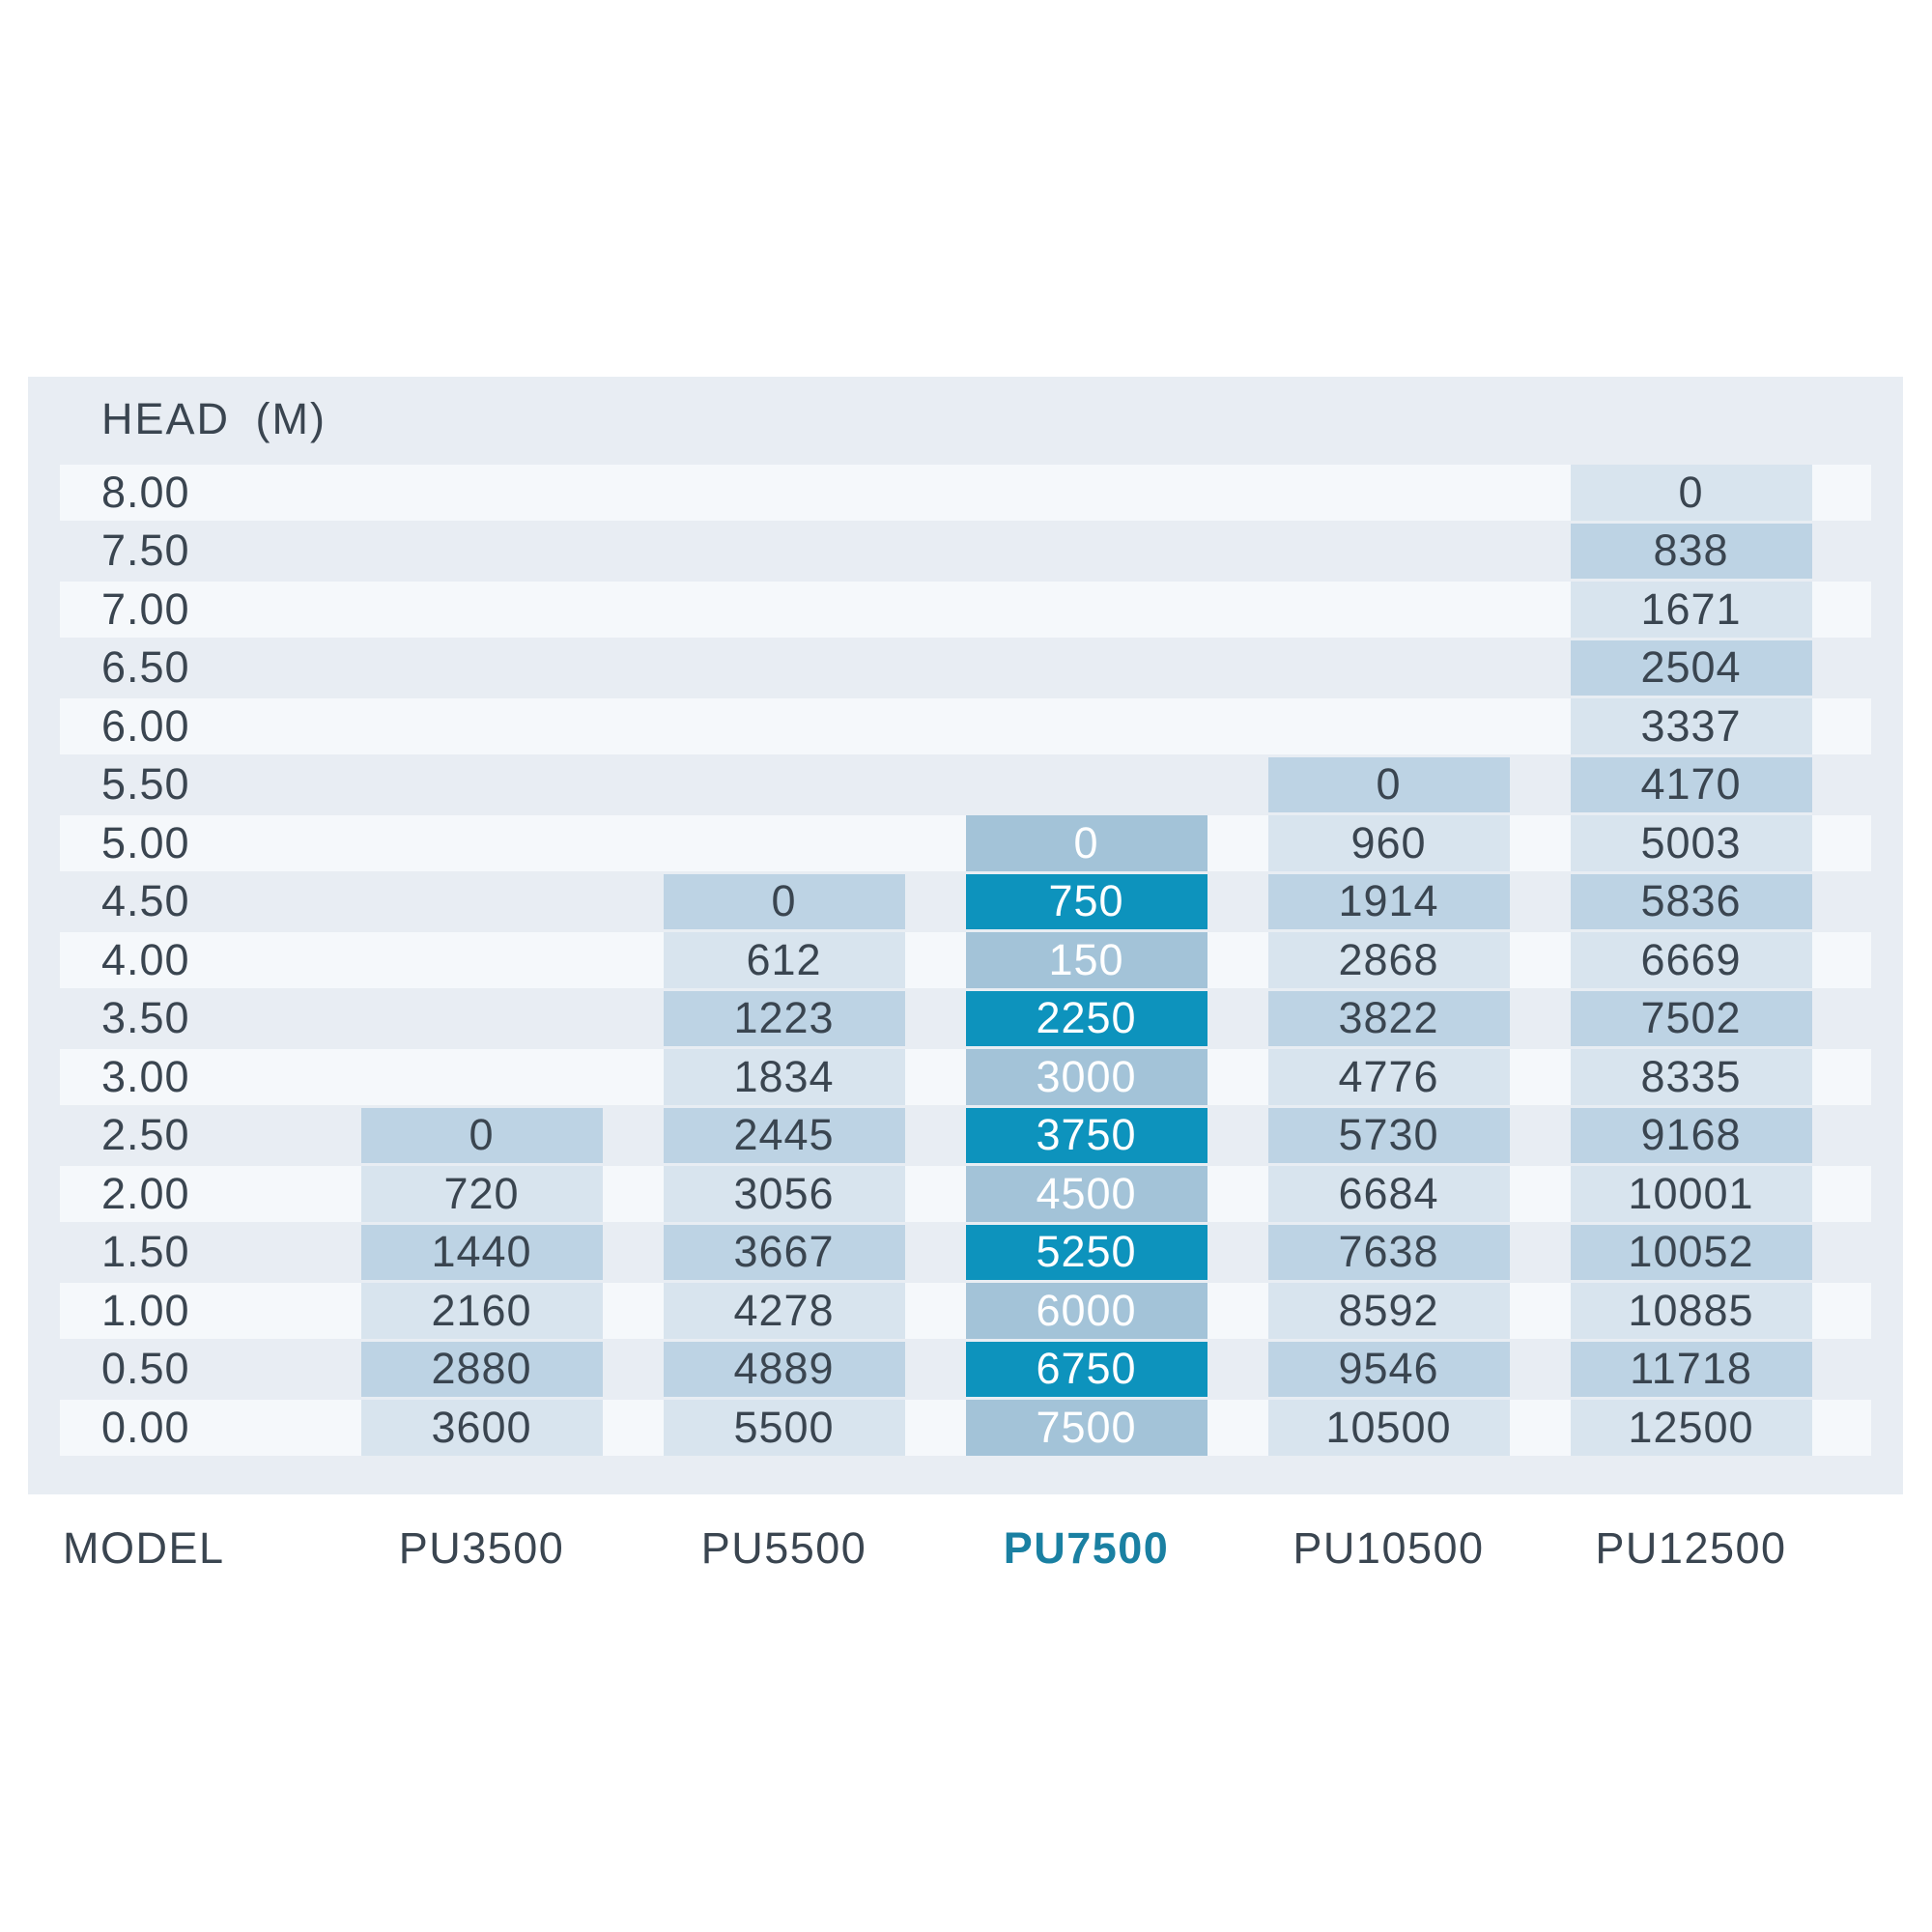 Image resolution: width=1932 pixels, height=1932 pixels. I want to click on flow-cell: 4500, so click(1086, 1194).